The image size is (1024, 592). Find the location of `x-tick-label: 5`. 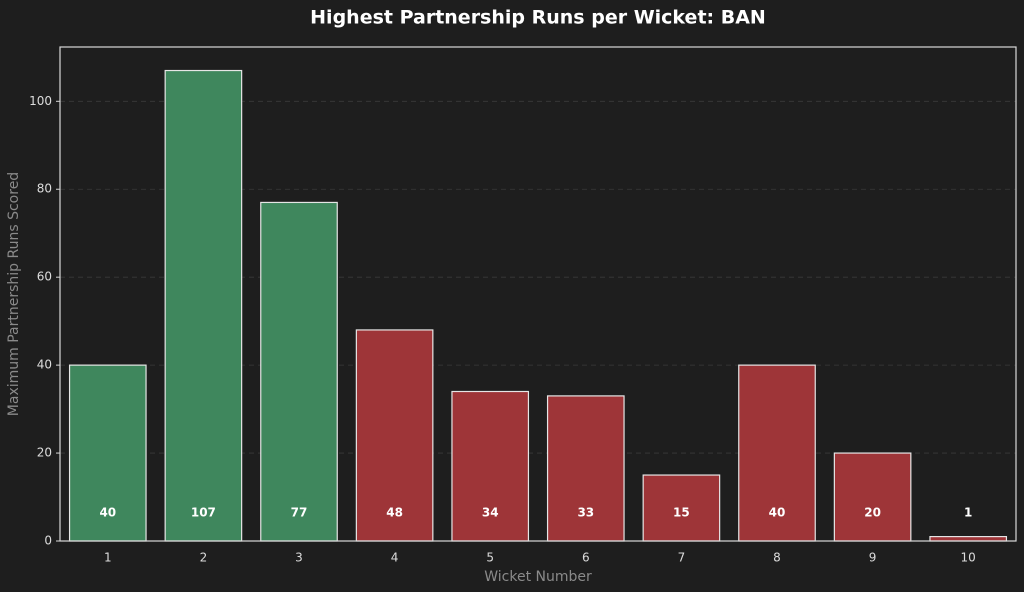

x-tick-label: 5 is located at coordinates (490, 558).